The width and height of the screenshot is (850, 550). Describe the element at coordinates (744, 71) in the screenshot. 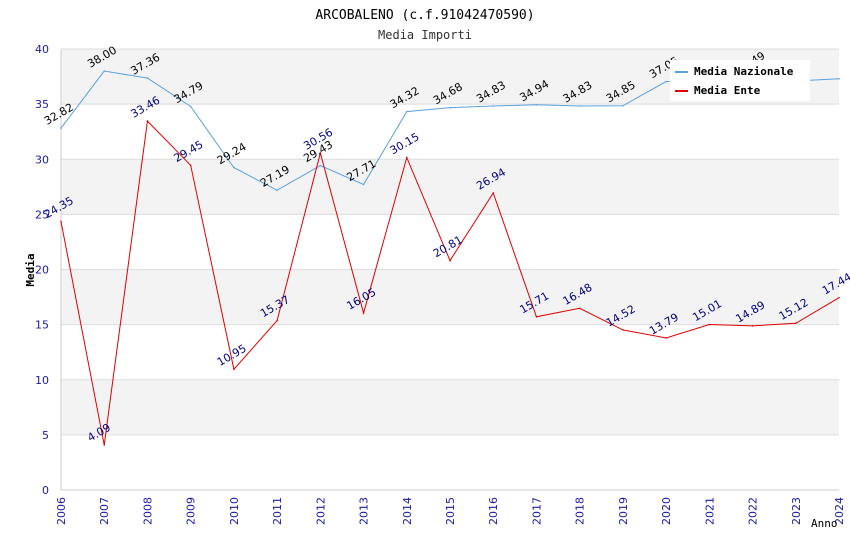

I see `legend-label-nazionale: Media Nazionale` at that location.